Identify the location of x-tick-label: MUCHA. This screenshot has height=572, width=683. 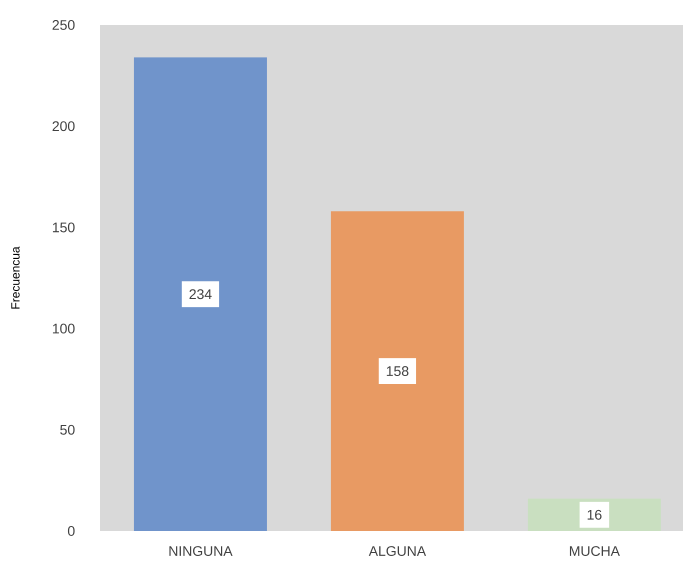
(595, 551).